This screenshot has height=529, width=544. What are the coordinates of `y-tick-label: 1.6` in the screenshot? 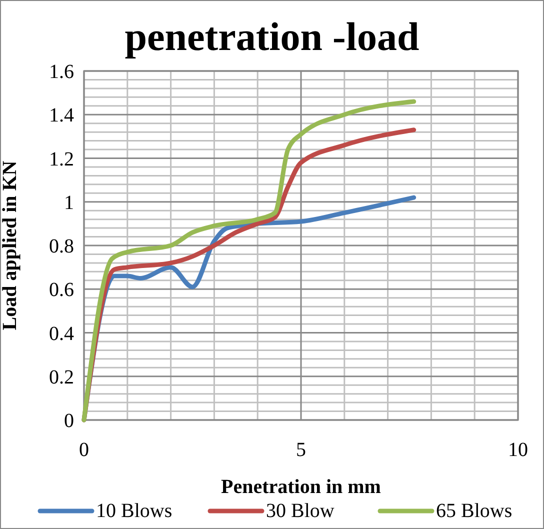 It's located at (61, 72).